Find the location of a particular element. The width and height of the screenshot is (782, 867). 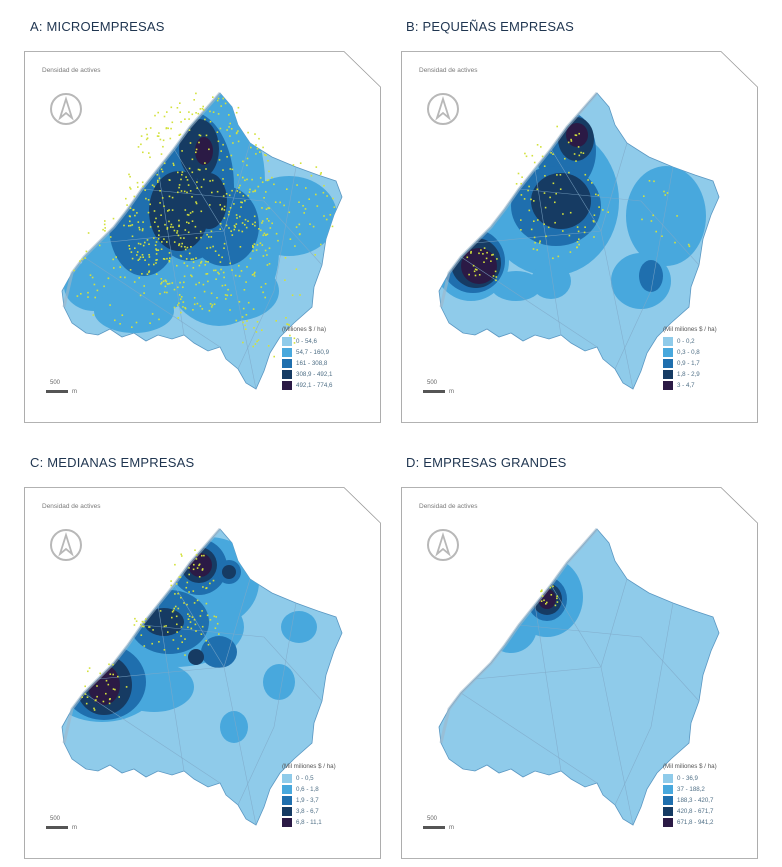

legend-item: 0 - 0,2 is located at coordinates (690, 341).